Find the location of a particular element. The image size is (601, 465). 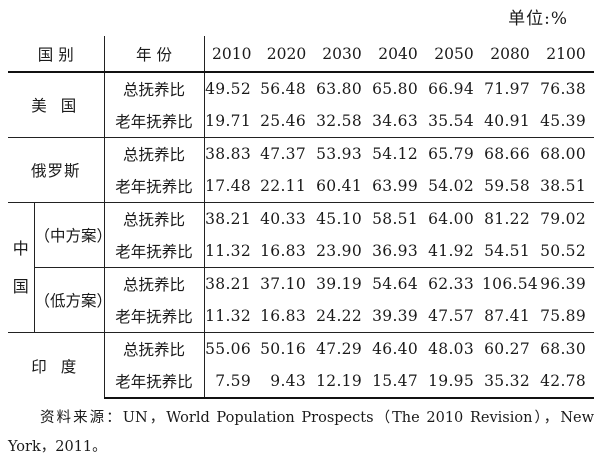

header-year-2020: 2020 is located at coordinates (286, 54).